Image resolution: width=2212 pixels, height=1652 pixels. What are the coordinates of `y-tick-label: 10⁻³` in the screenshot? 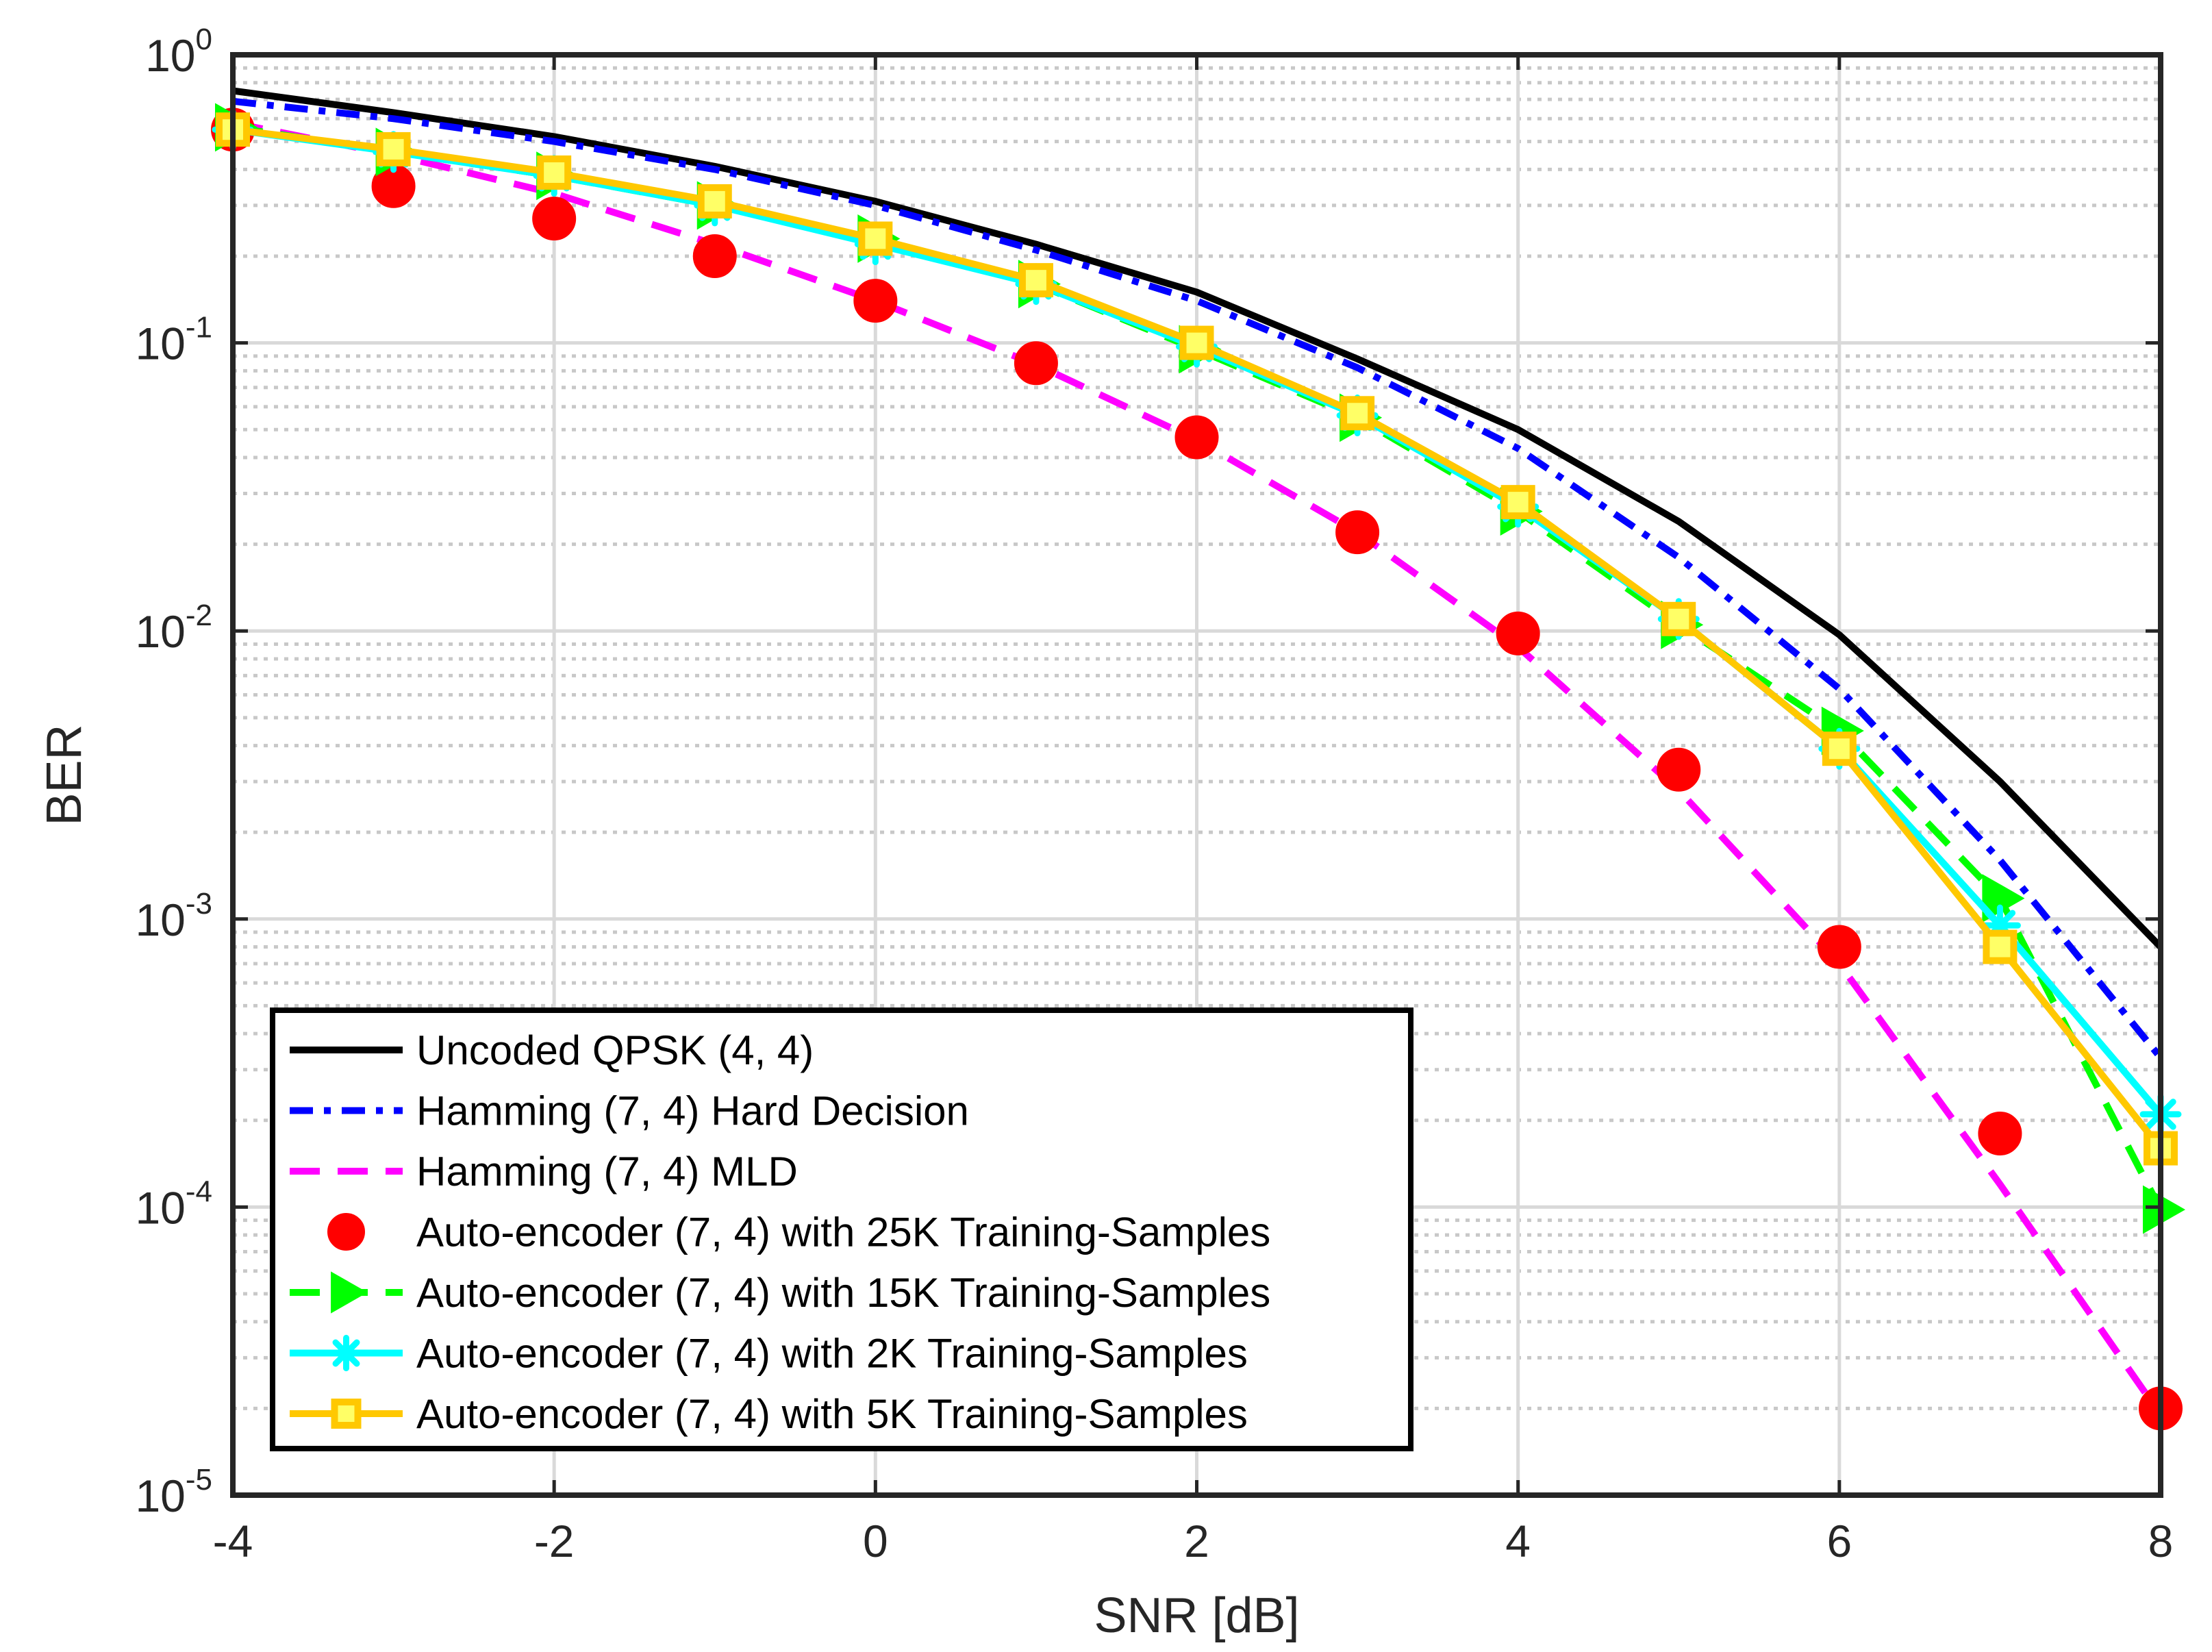 It's located at (173, 916).